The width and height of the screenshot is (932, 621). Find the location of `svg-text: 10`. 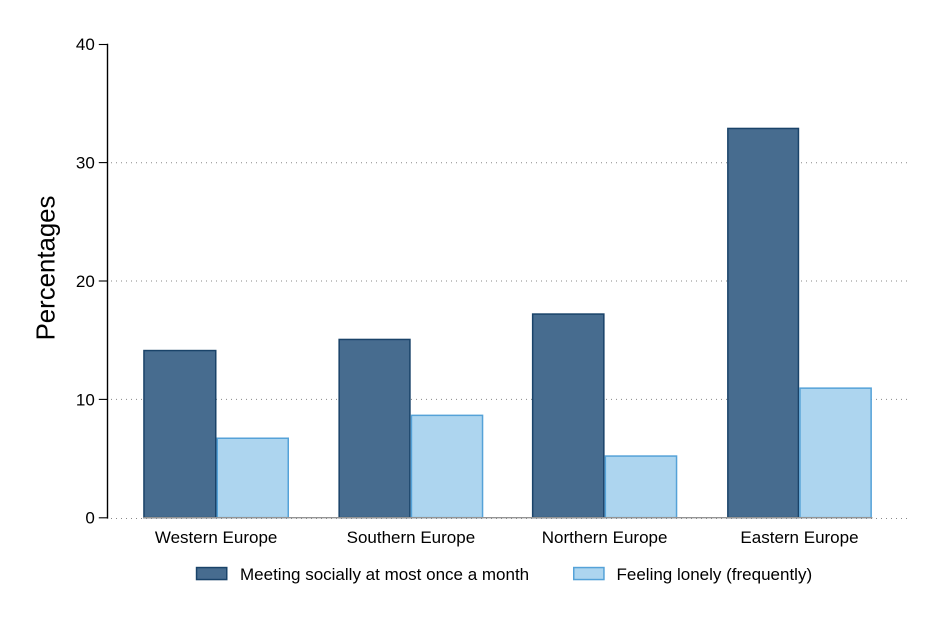

svg-text: 10 is located at coordinates (85, 399).